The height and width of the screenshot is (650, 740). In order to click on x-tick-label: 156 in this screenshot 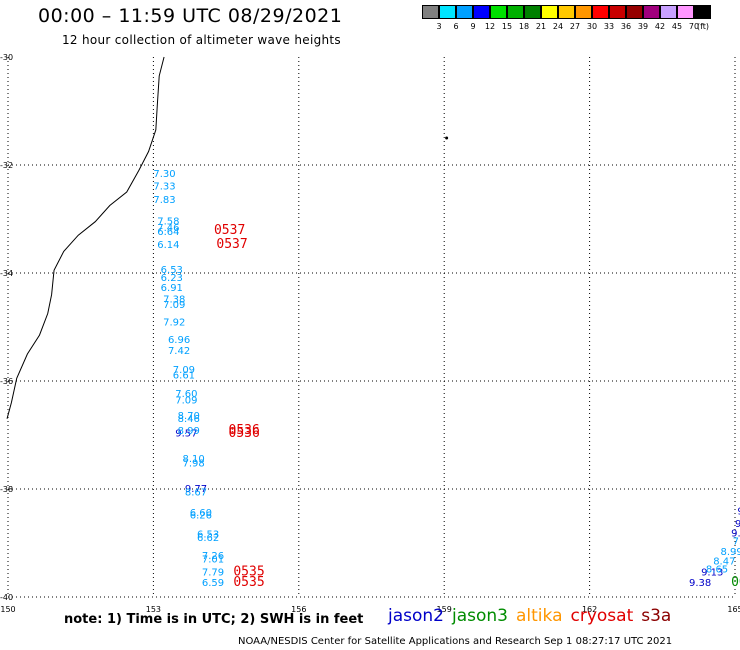, I will do `click(298, 609)`.